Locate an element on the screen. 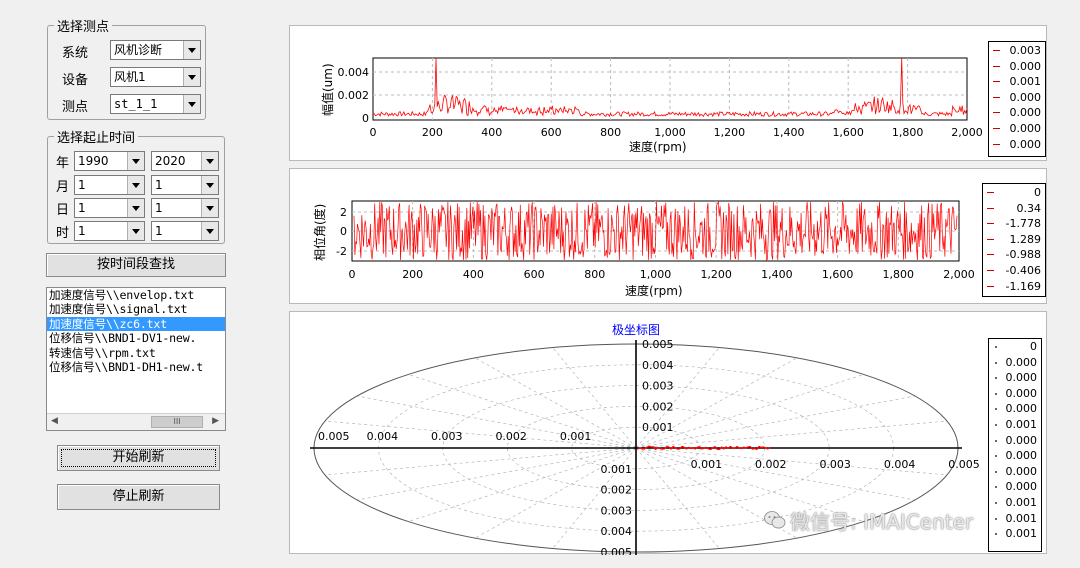 Image resolution: width=1080 pixels, height=568 pixels. watermark-text: 微信号: IMAICenter is located at coordinates (882, 522).